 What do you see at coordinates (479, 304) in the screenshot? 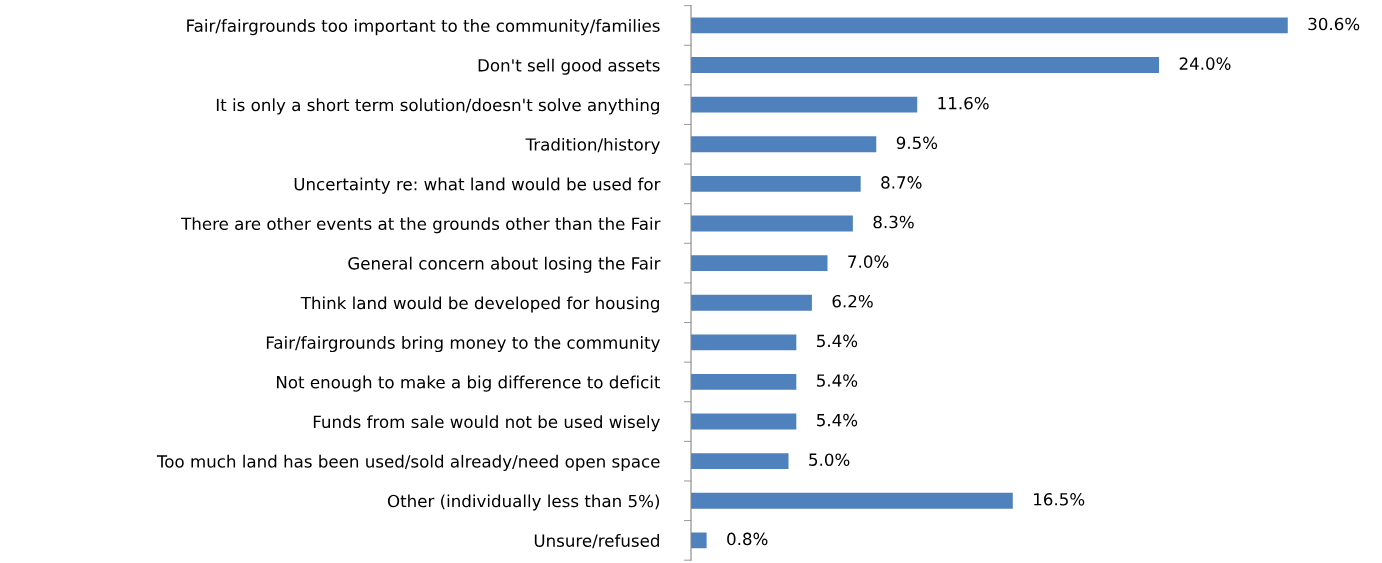
I see `y-tick-label: Think land would be developed for housing` at bounding box center [479, 304].